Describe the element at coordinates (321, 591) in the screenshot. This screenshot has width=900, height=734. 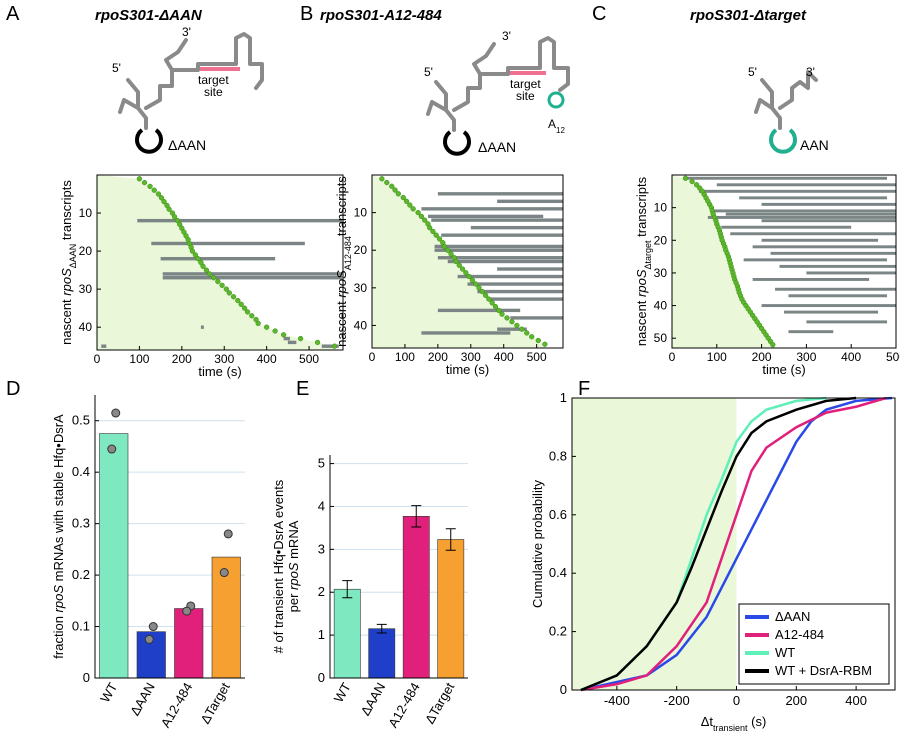
I see `y-tick-label: 2` at that location.